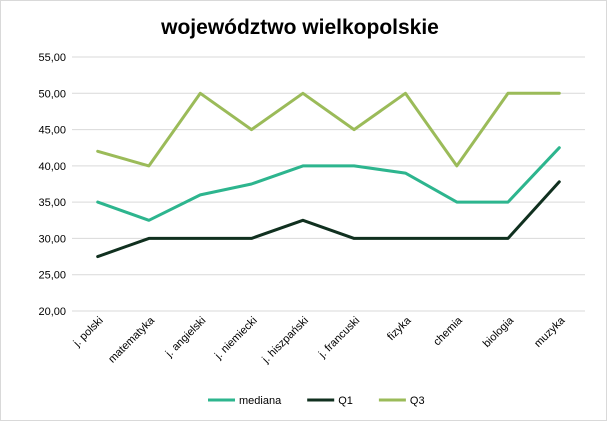 The image size is (607, 421). I want to click on x-tick-label: j. niemiecki, so click(236, 339).